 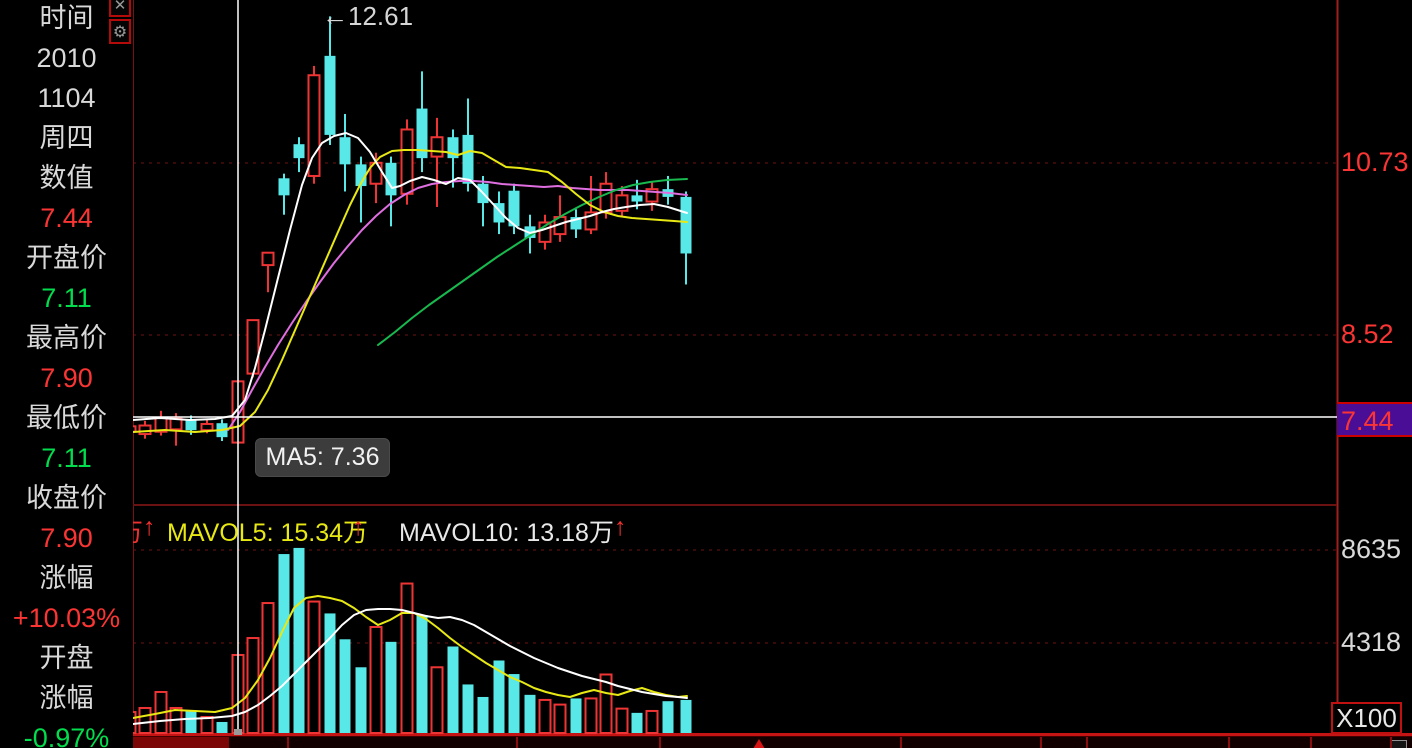 I want to click on peak-price-annotation: ←12.61, so click(x=368, y=16).